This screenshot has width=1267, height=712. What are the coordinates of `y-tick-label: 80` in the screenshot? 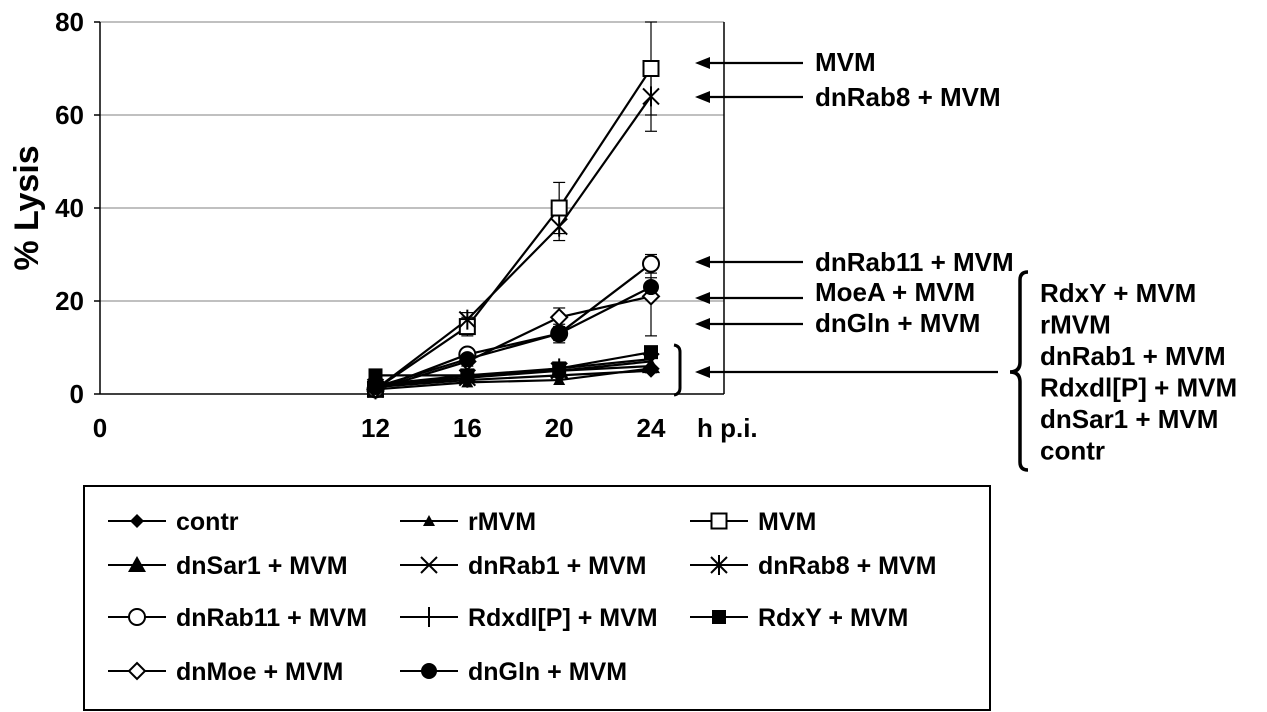 It's located at (69, 22).